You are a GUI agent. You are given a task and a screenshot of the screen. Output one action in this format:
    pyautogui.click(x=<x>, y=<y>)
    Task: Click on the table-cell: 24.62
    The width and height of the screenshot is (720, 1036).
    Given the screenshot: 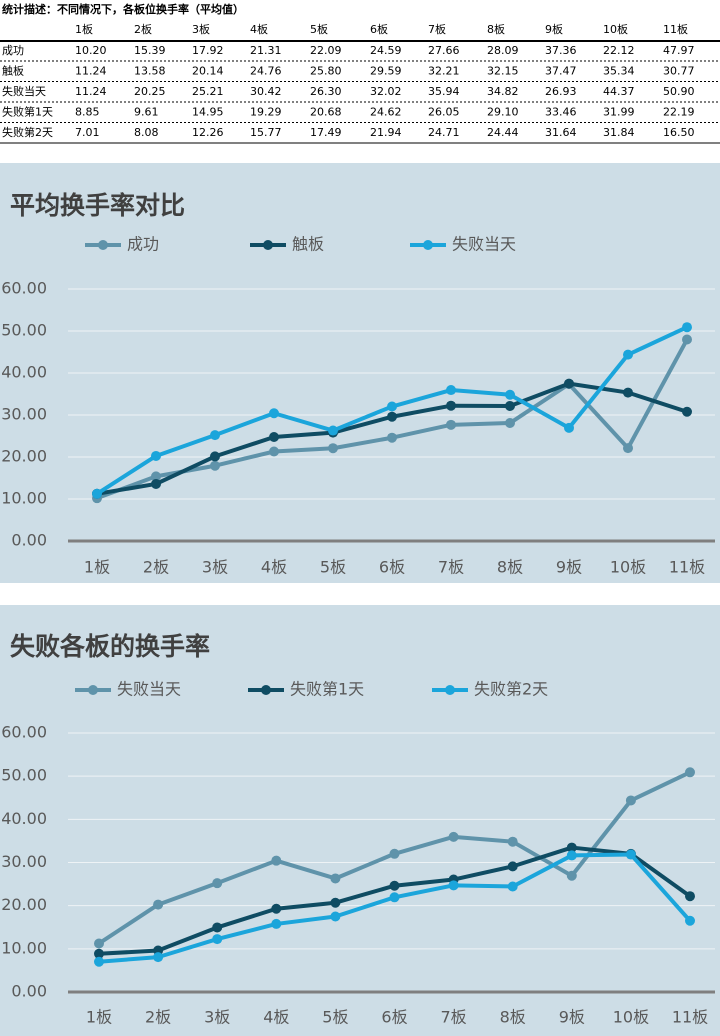 What is the action you would take?
    pyautogui.click(x=386, y=112)
    